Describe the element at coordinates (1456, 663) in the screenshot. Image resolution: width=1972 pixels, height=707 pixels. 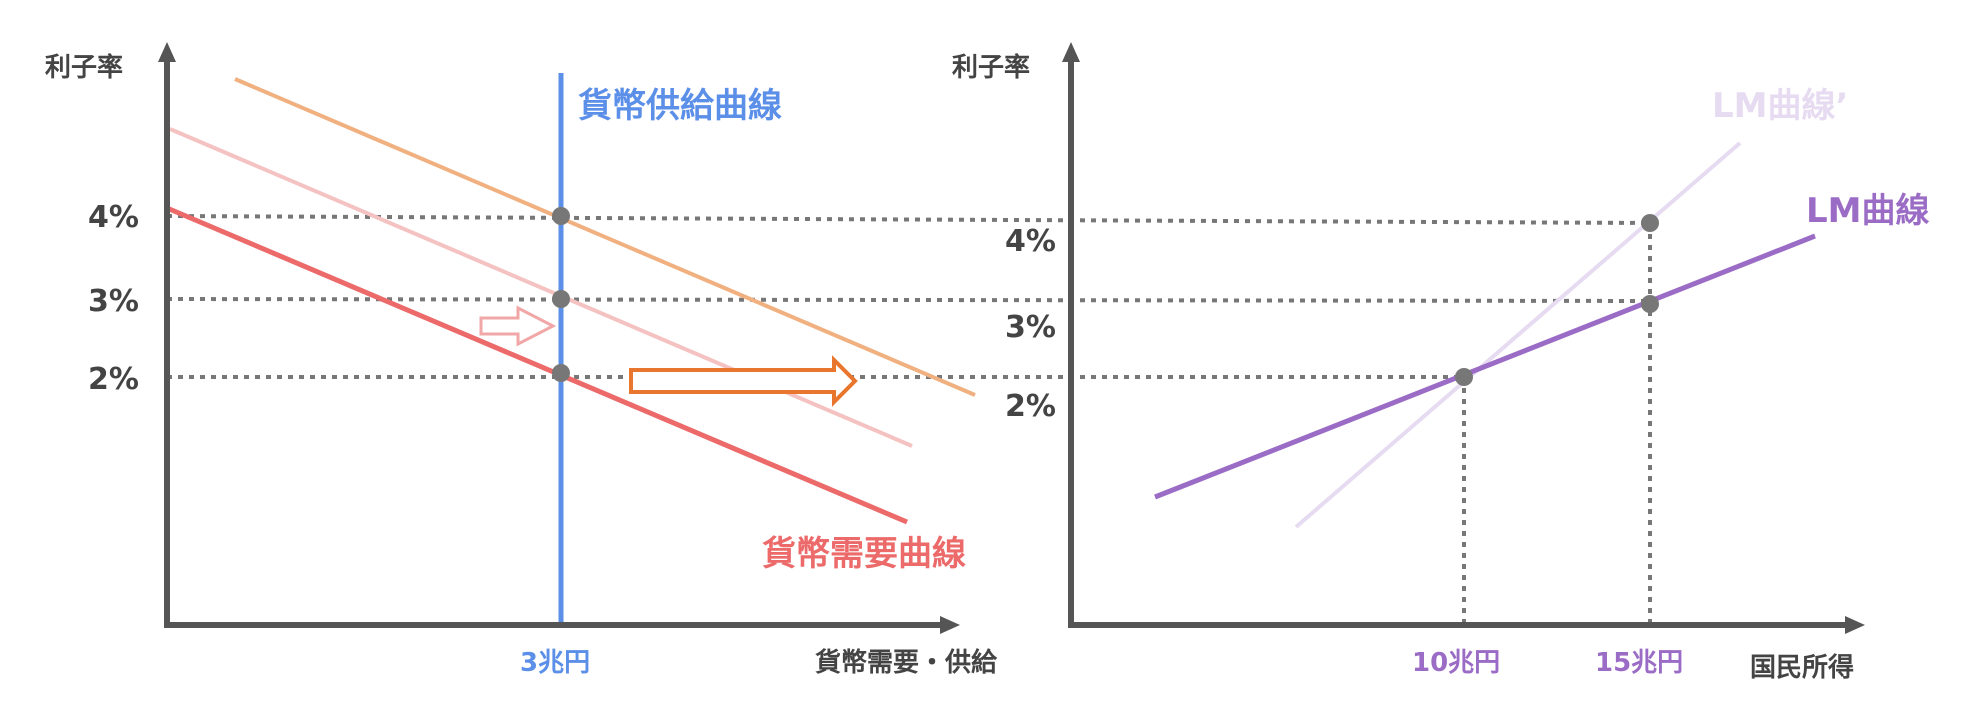
I see `x-tick-label: 10兆円` at that location.